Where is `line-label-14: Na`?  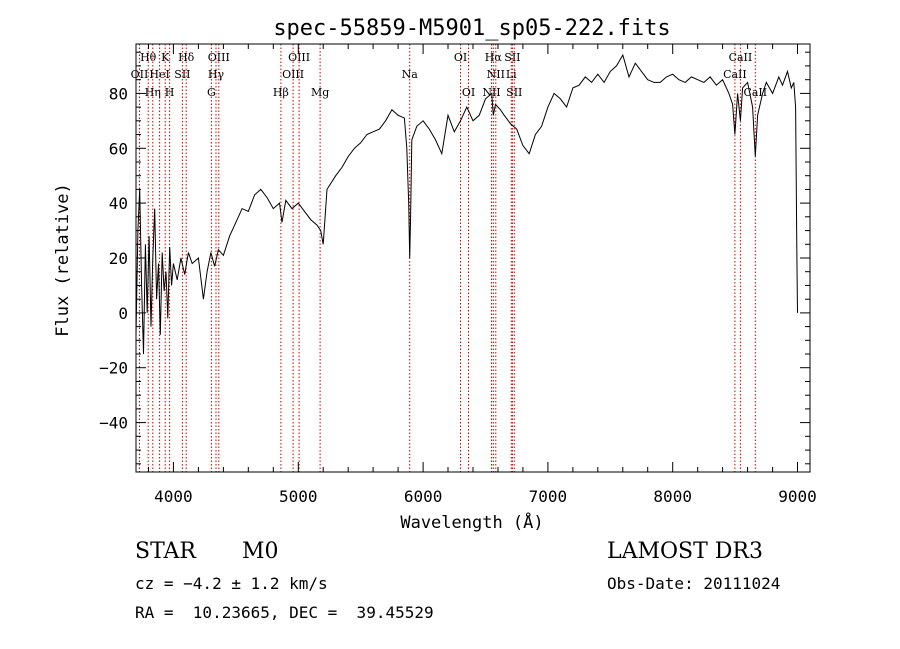
line-label-14: Na is located at coordinates (410, 74).